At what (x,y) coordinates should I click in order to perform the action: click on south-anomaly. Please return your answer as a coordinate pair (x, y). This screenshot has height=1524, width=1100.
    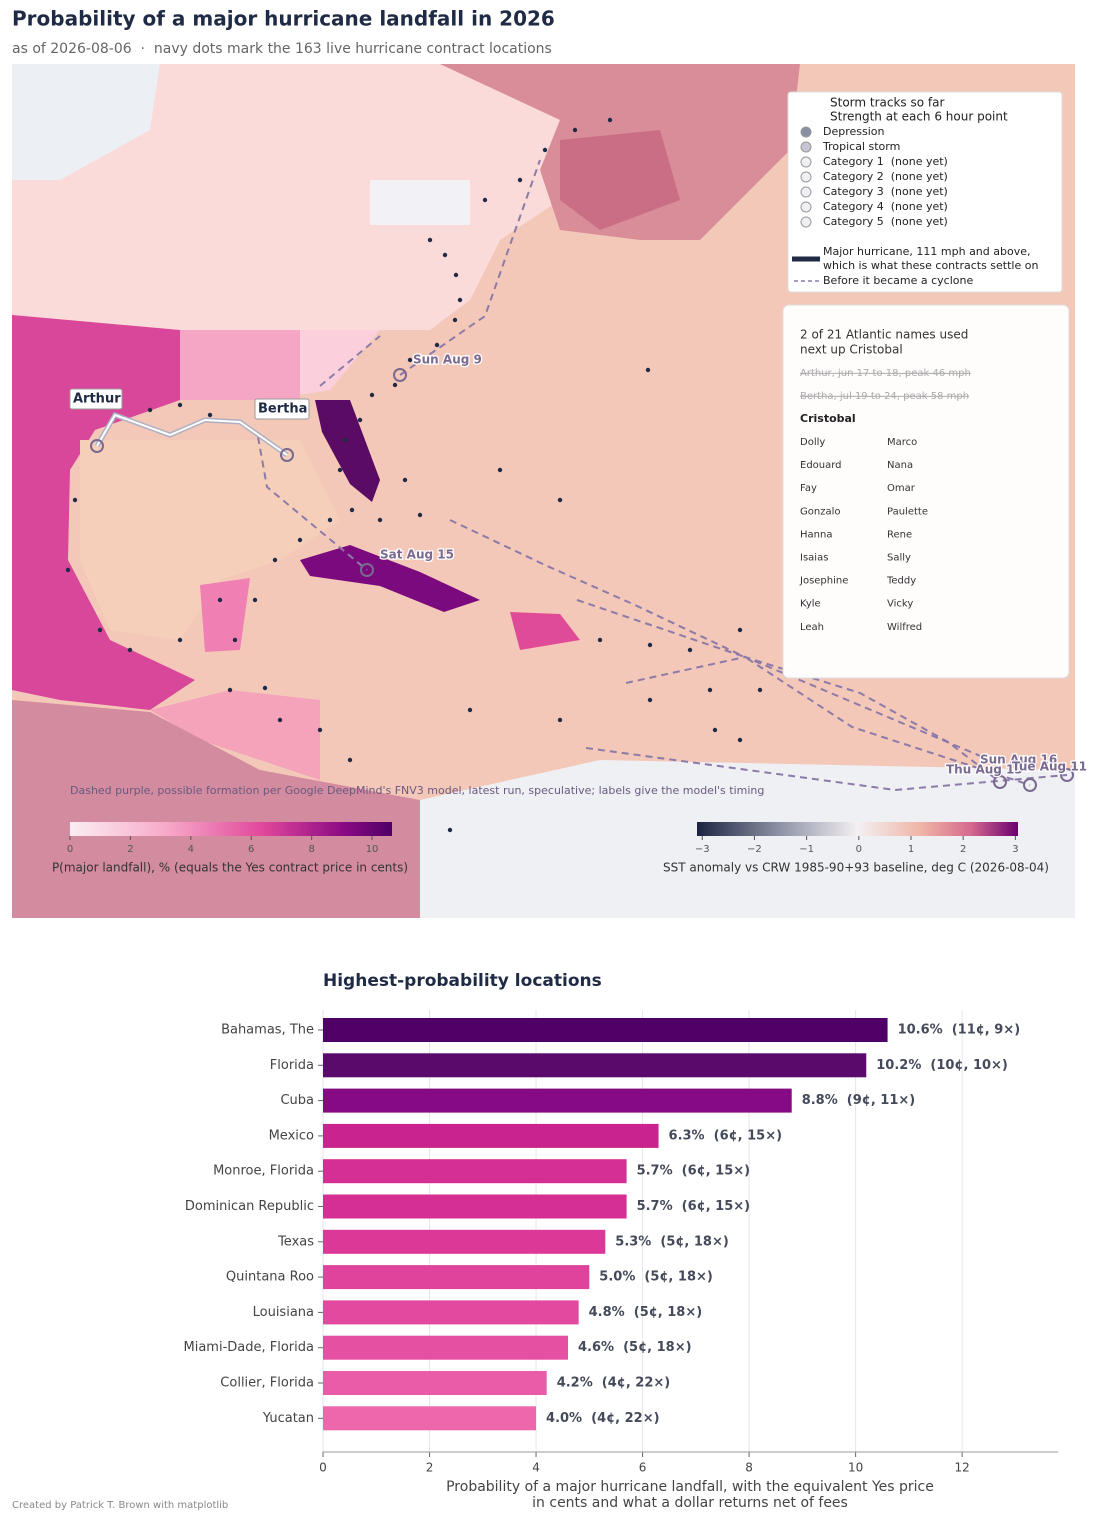
    Looking at the image, I should click on (216, 809).